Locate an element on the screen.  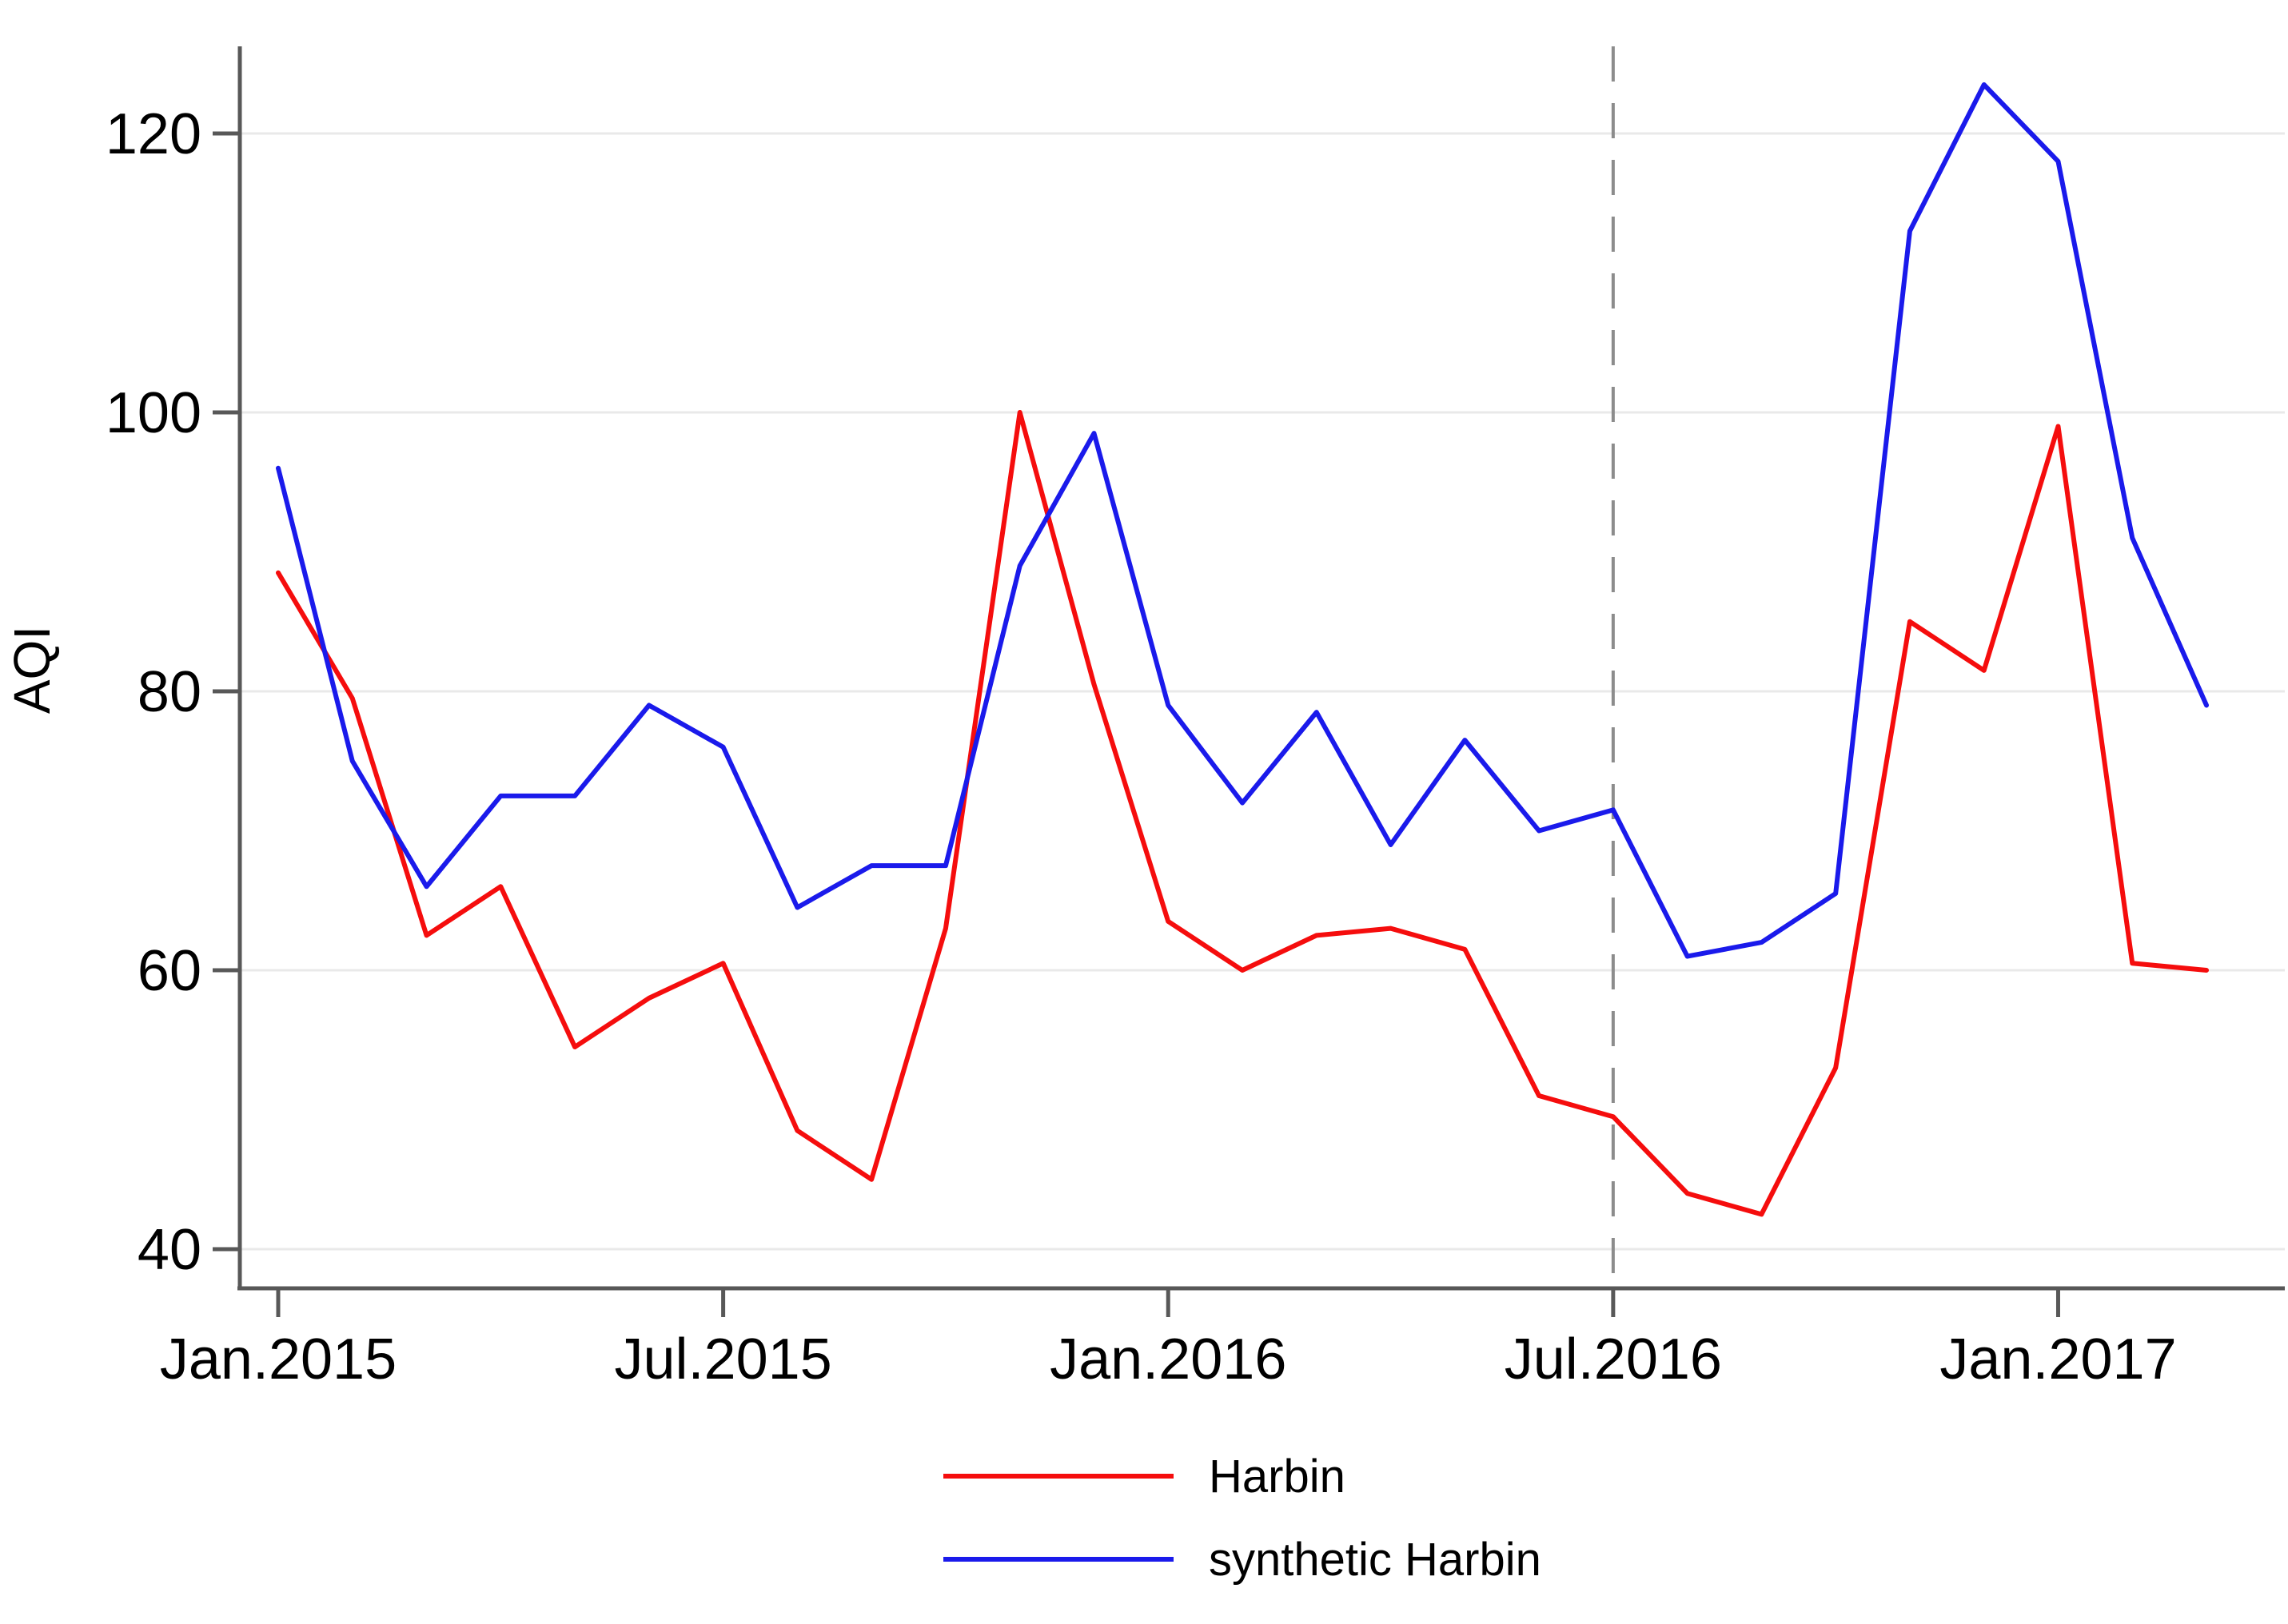
x-tick-label-Jan.2017: Jan.2017 is located at coordinates (2057, 1359).